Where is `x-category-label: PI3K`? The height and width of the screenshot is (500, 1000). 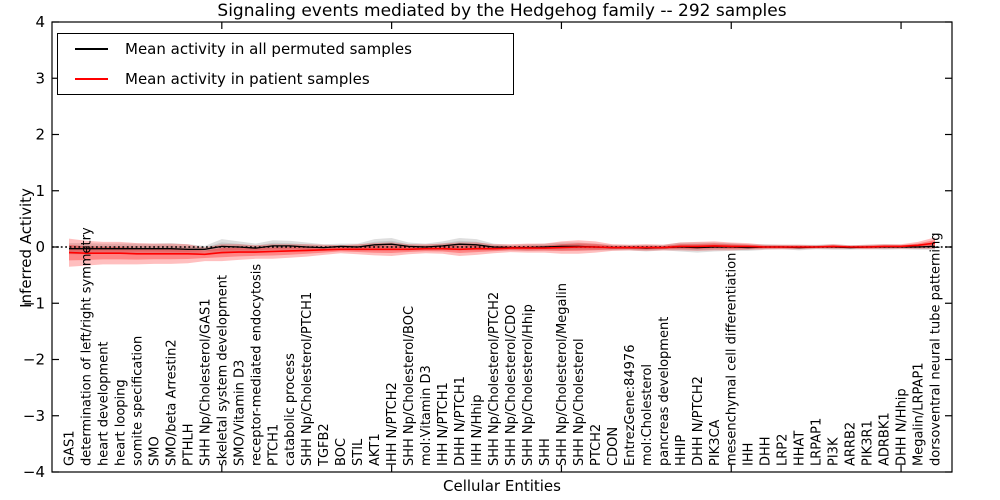 x-category-label: PI3K is located at coordinates (834, 451).